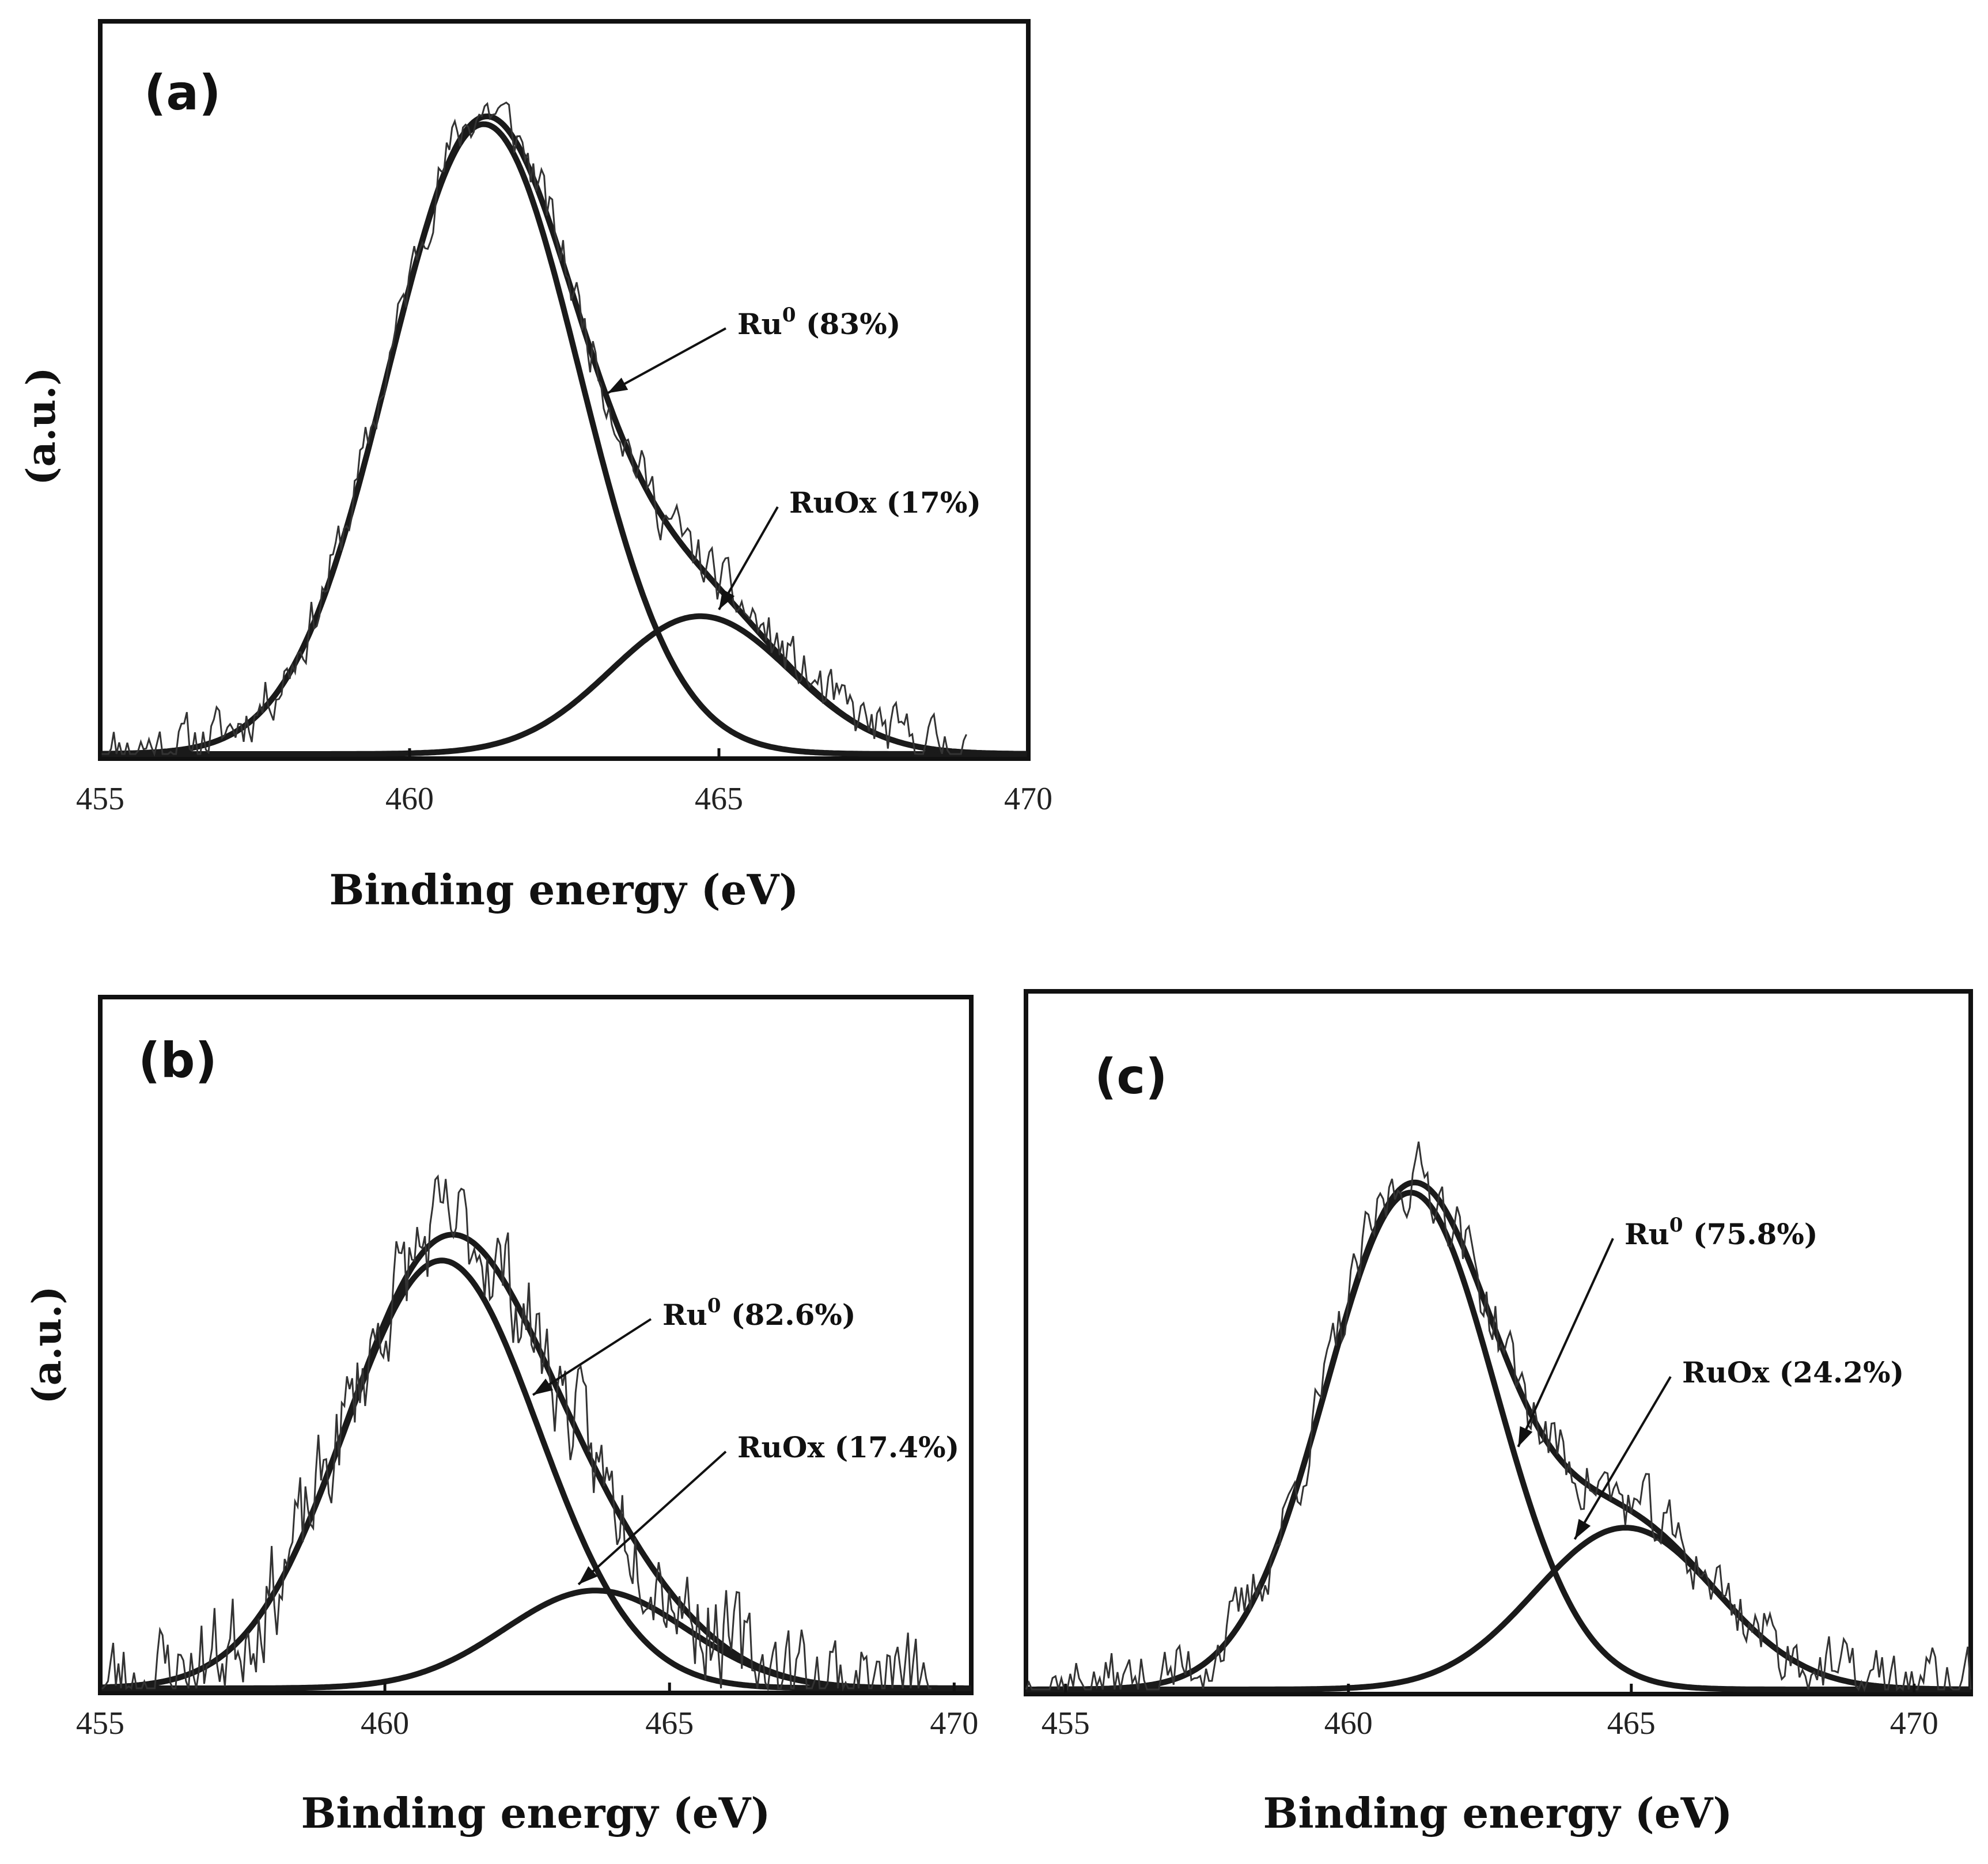  Describe the element at coordinates (759, 1313) in the screenshot. I see `annotation-label: Ru0 (82.6%)` at that location.